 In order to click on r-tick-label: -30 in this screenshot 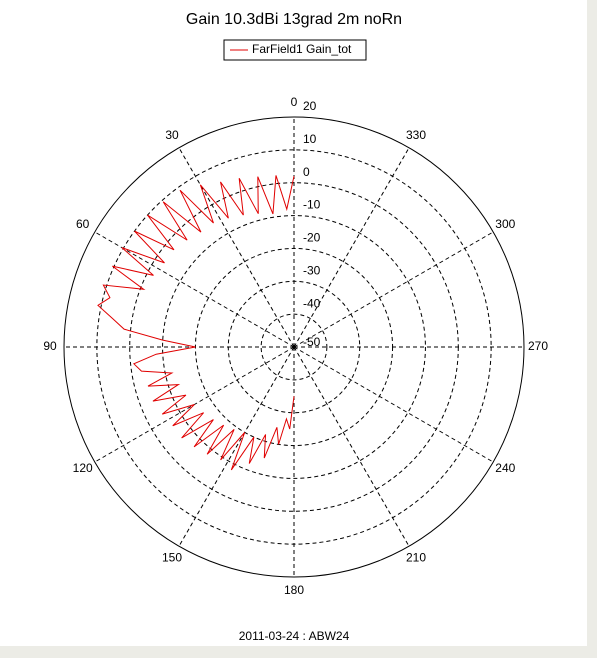, I will do `click(312, 270)`.